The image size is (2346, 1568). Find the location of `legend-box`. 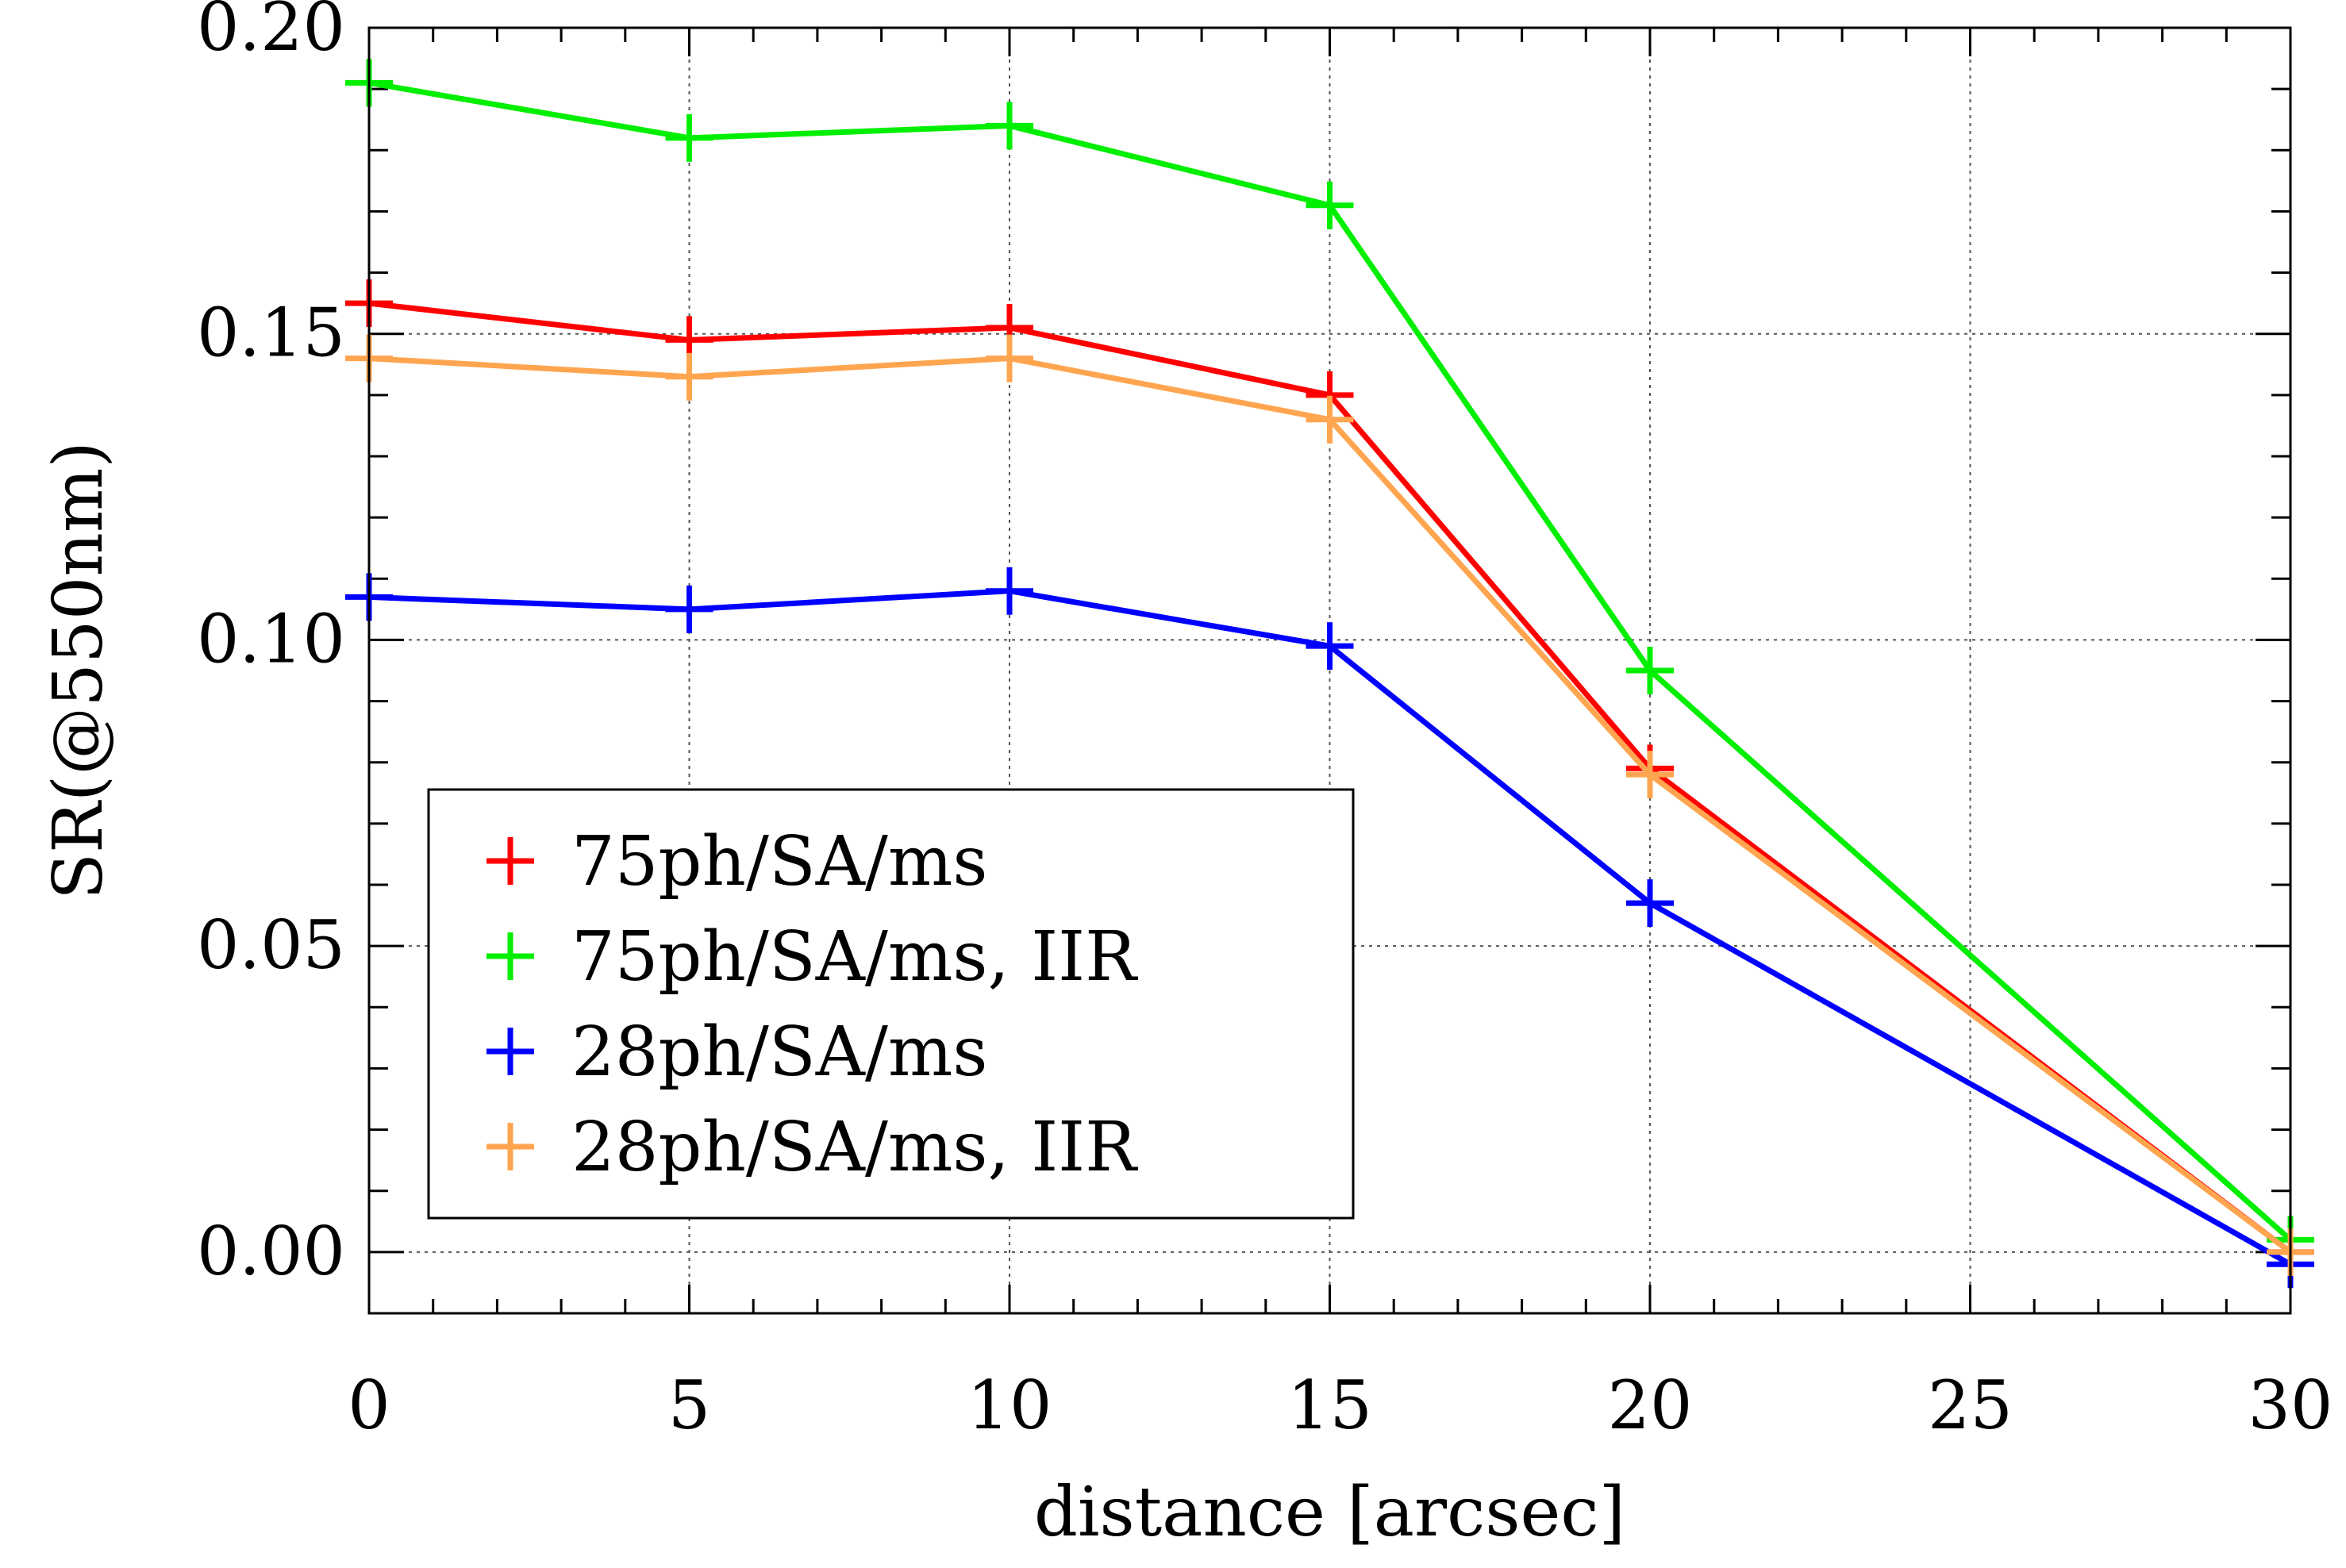

legend-box is located at coordinates (891, 1004).